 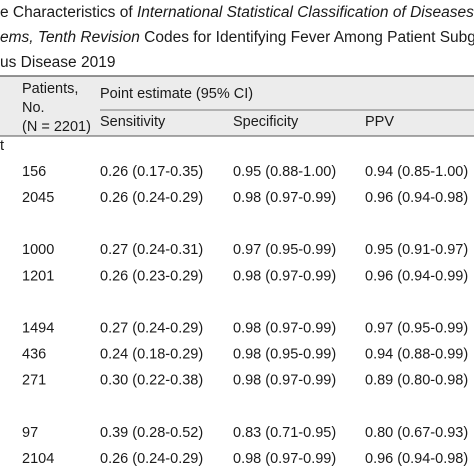 What do you see at coordinates (151, 250) in the screenshot?
I see `cell: 0.27 (0.24-0.31)` at bounding box center [151, 250].